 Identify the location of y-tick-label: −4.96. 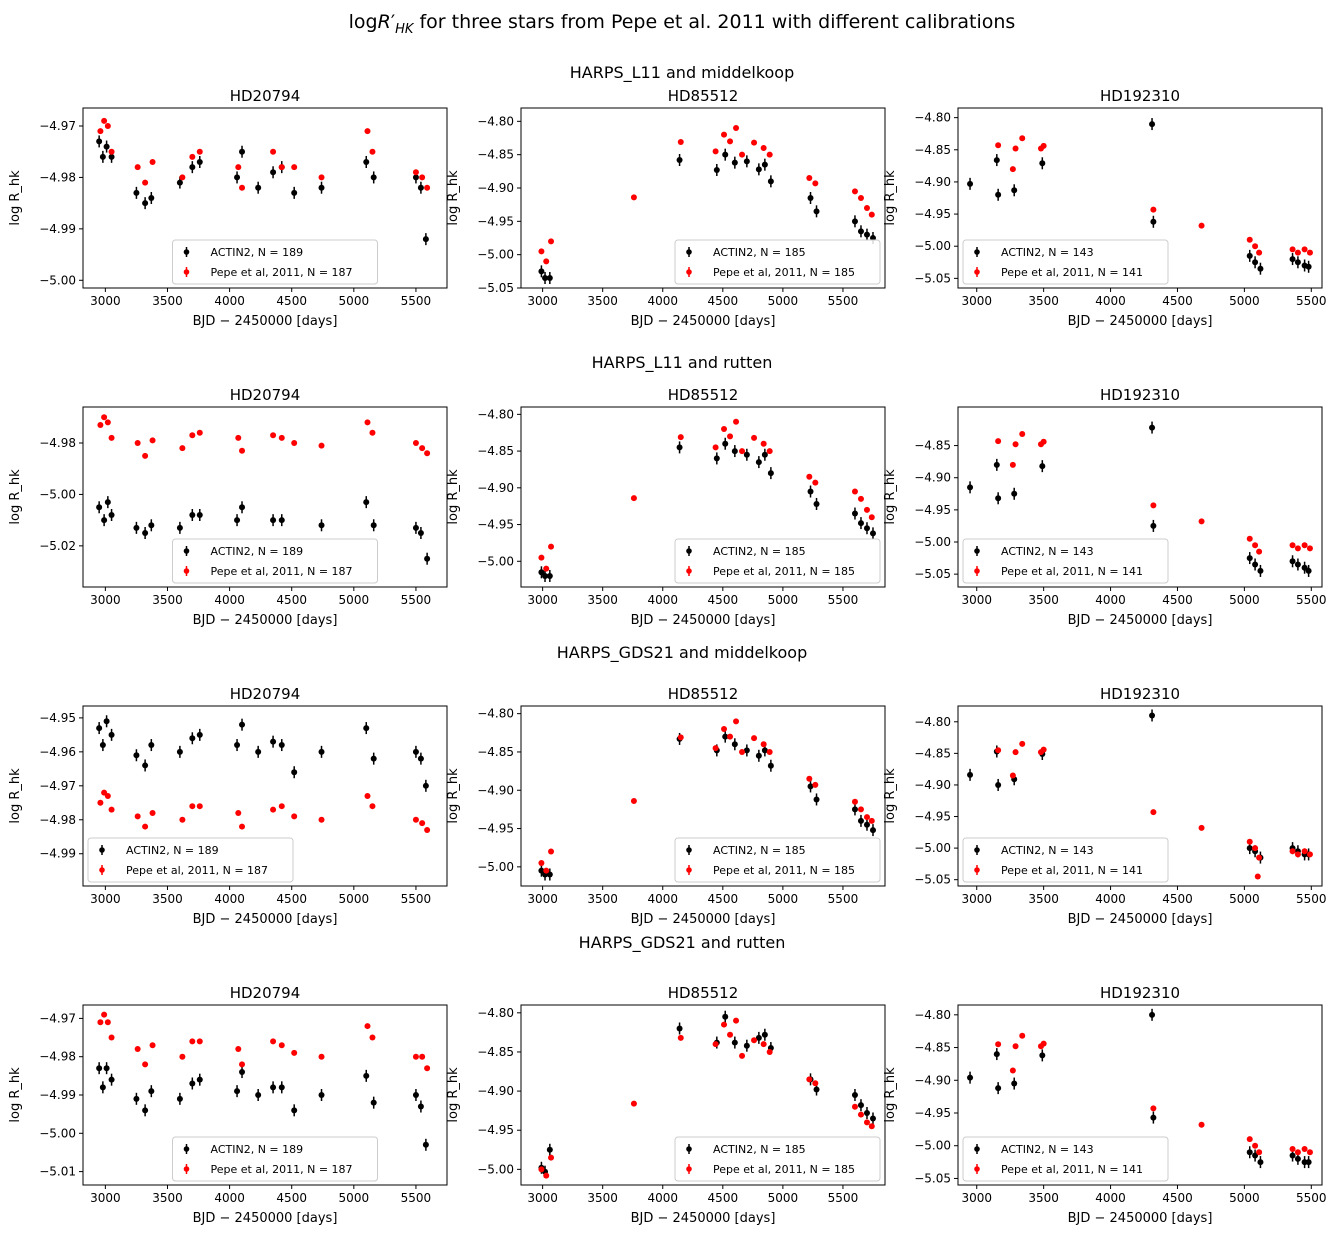
(57, 752).